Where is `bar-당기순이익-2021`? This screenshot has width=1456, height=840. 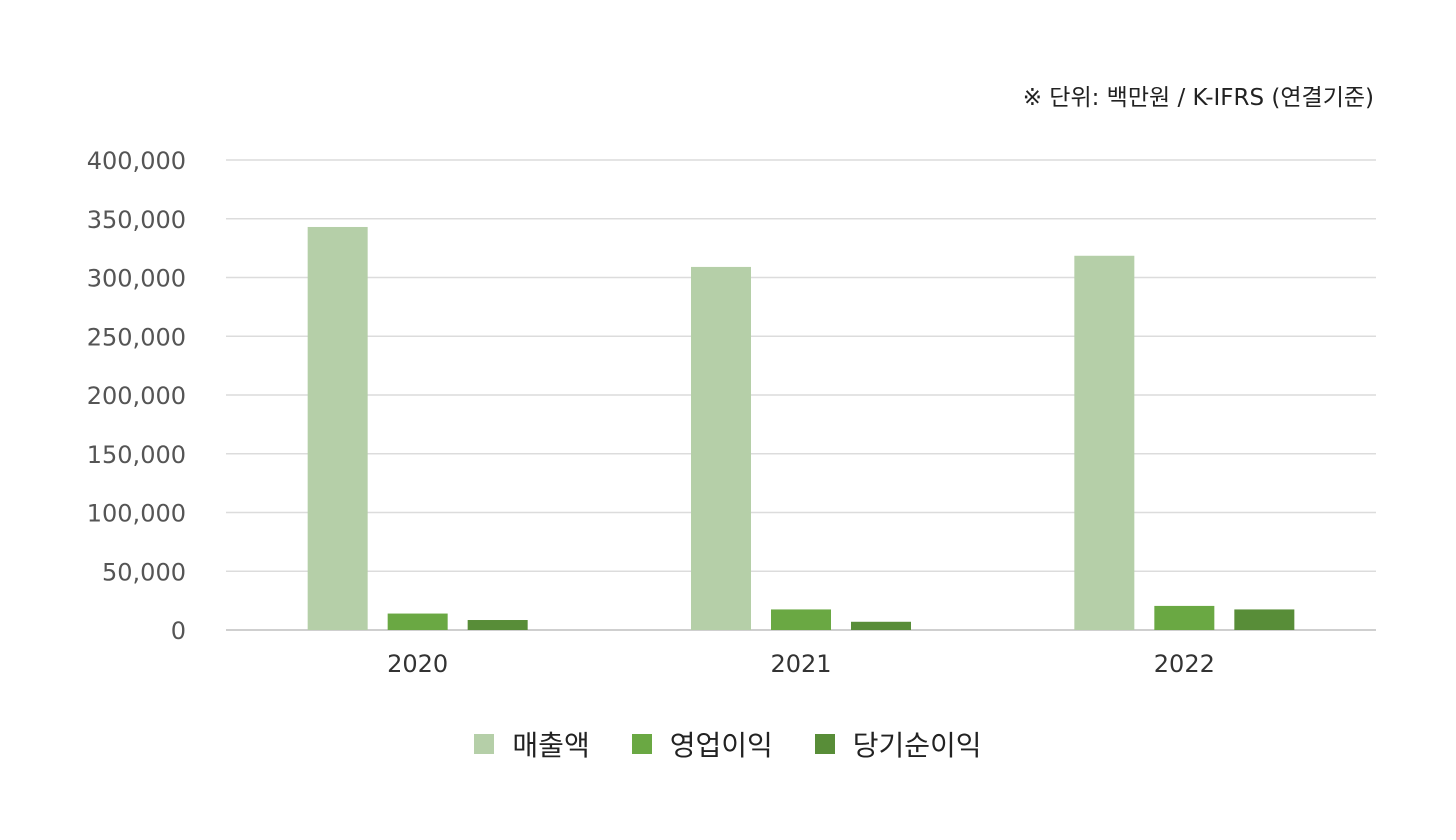
bar-당기순이익-2021 is located at coordinates (881, 625).